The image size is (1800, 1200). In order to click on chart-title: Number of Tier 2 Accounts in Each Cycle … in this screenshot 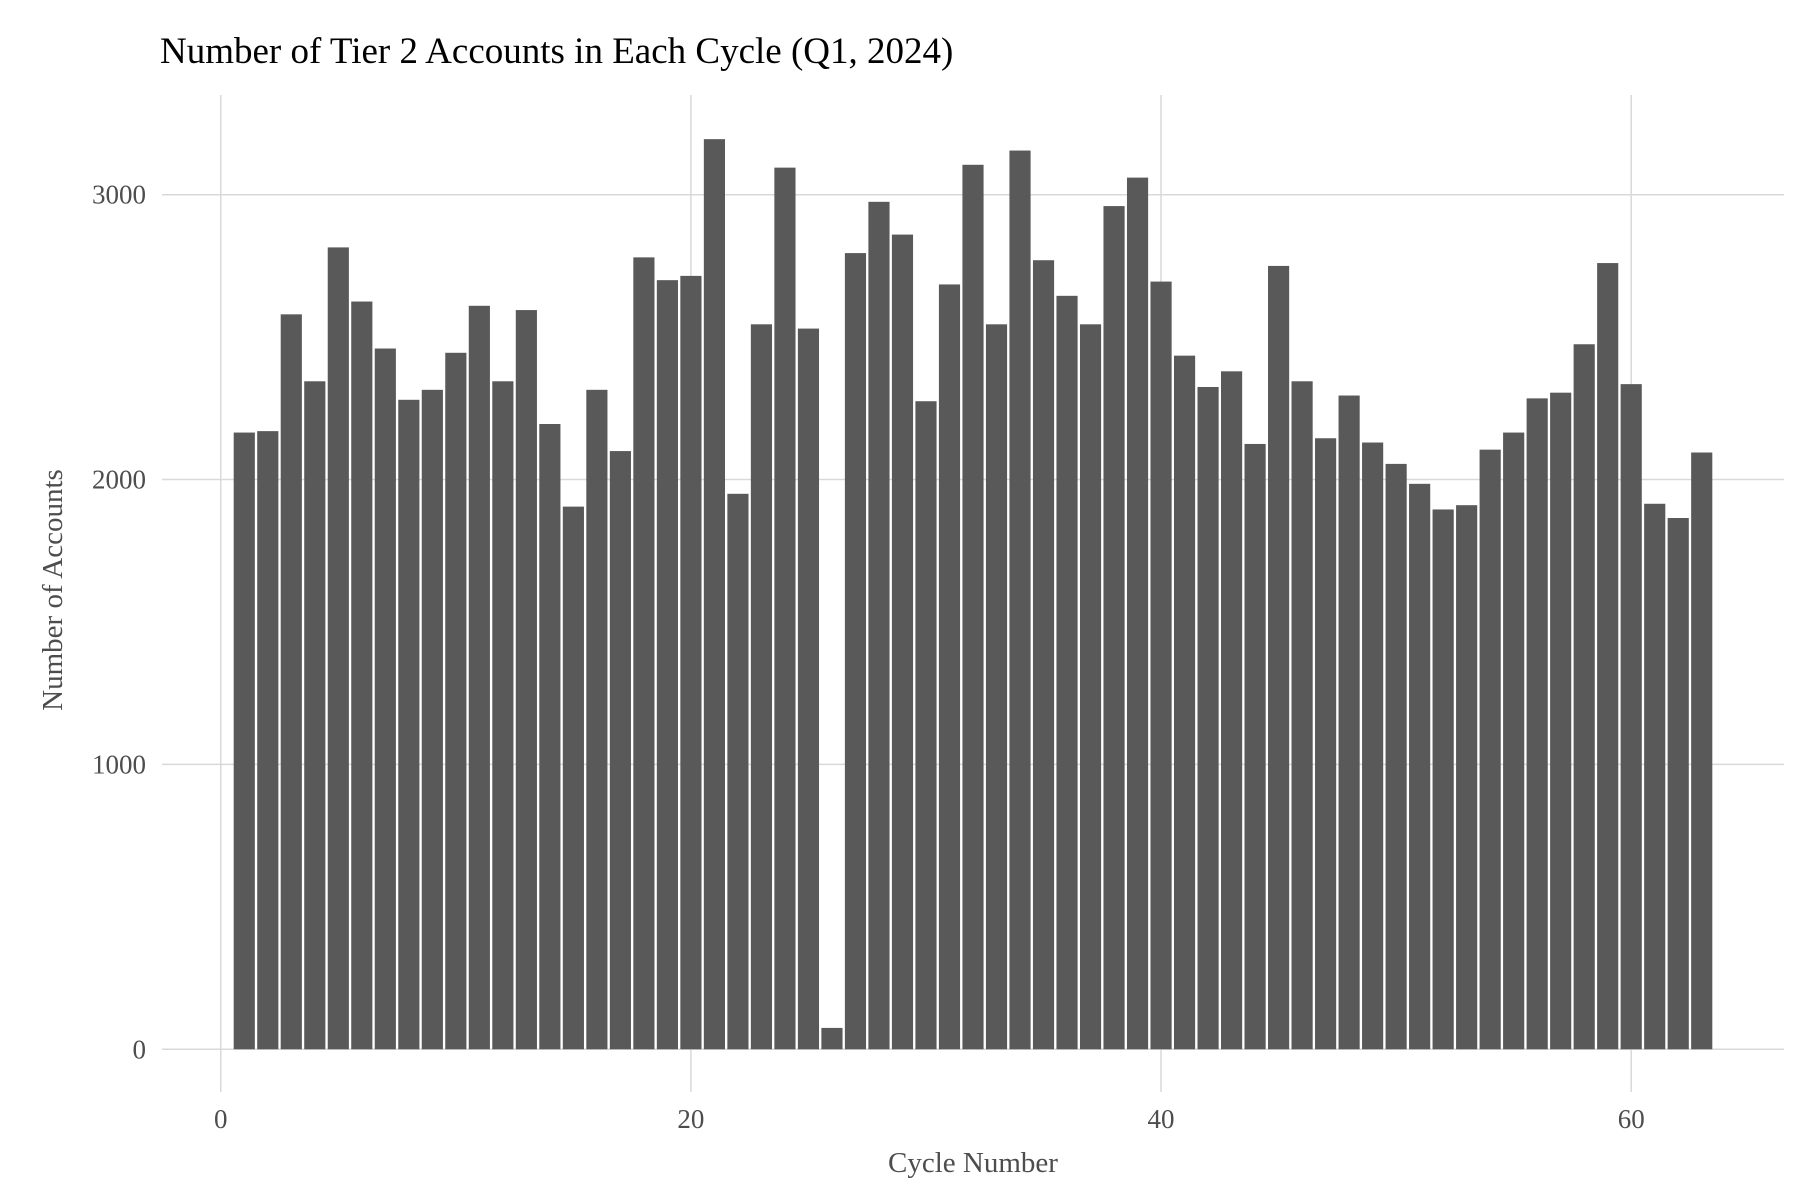, I will do `click(557, 51)`.